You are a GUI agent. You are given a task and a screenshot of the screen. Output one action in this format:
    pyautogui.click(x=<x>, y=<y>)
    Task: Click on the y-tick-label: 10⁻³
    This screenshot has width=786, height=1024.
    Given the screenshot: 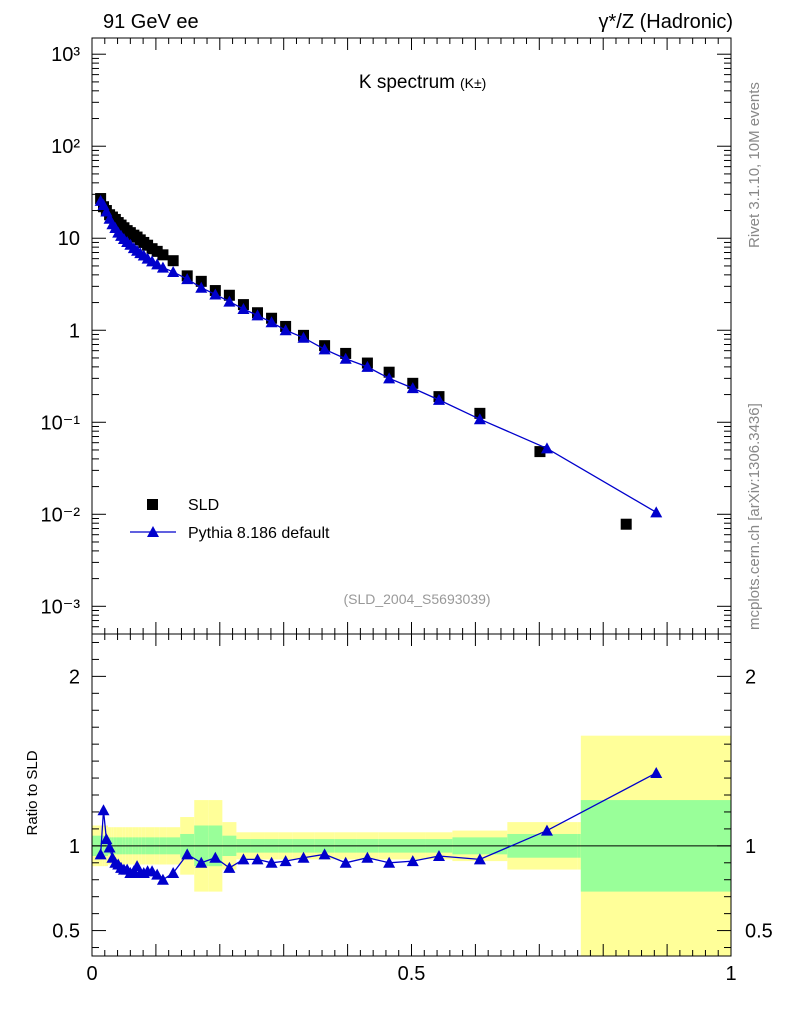 What is the action you would take?
    pyautogui.click(x=61, y=607)
    